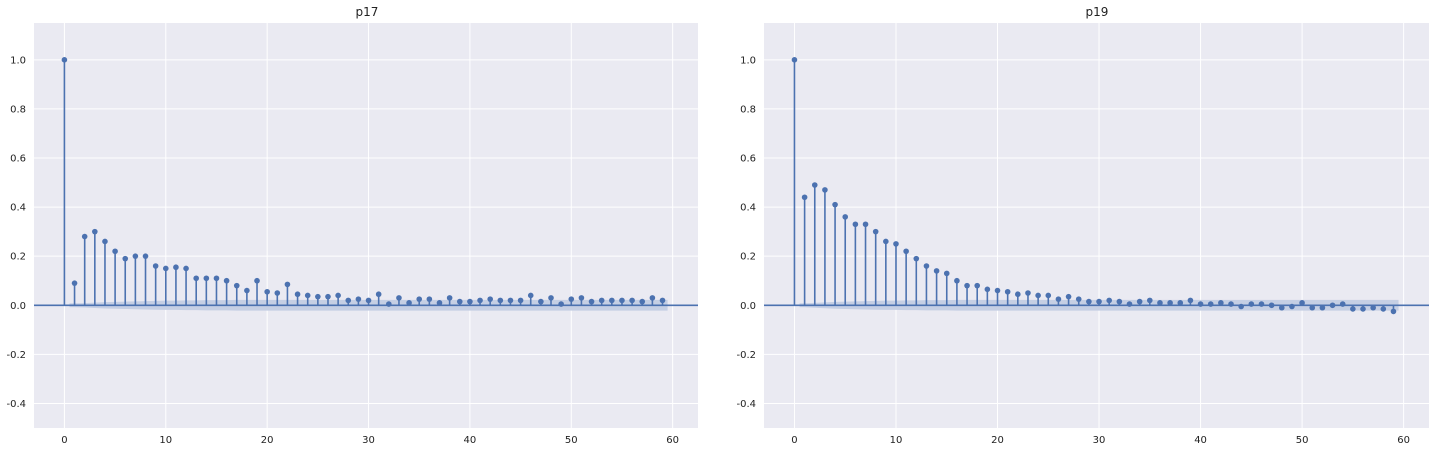 The image size is (1436, 452). What do you see at coordinates (267, 440) in the screenshot?
I see `x-tick-label: 20` at bounding box center [267, 440].